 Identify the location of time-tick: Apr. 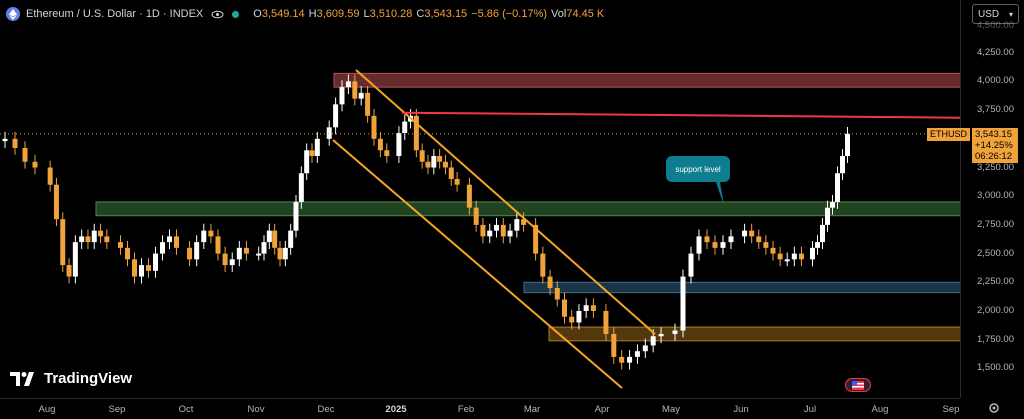
(602, 409).